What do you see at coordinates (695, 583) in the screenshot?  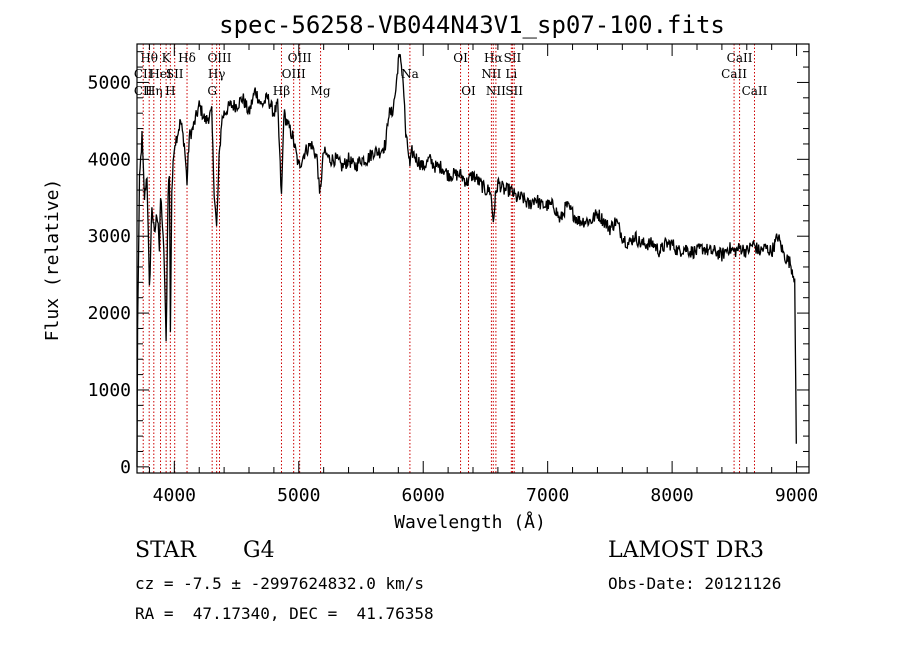 I see `observation-date: Obs-Date: 20121126` at bounding box center [695, 583].